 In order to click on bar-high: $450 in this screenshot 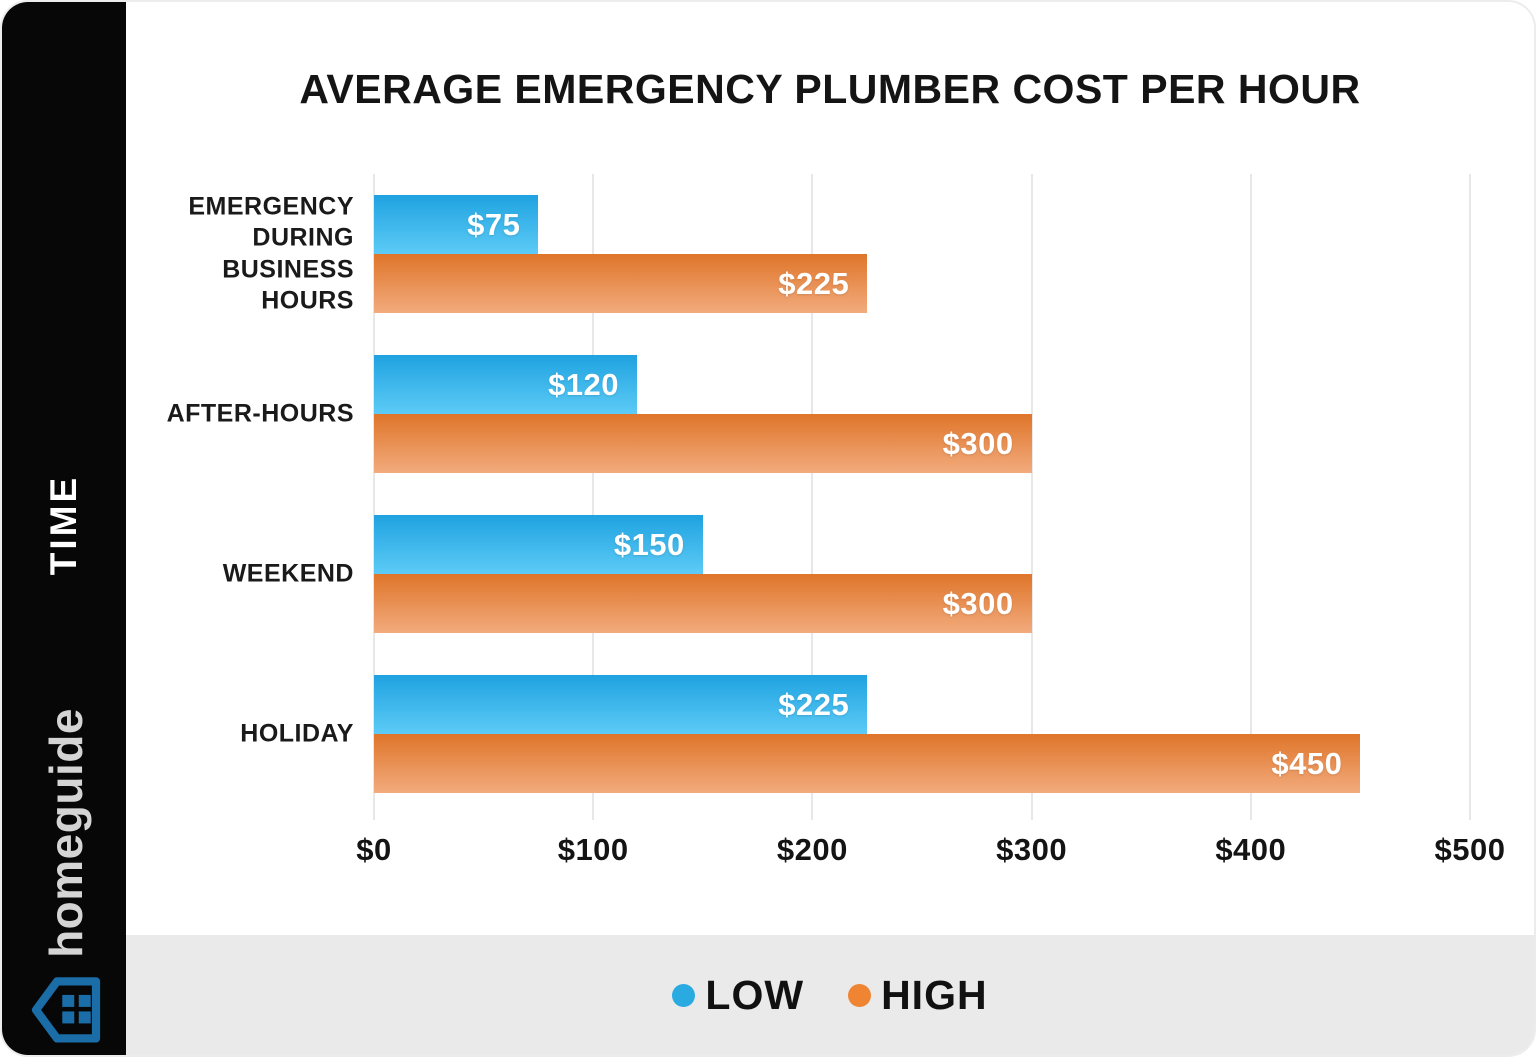, I will do `click(867, 763)`.